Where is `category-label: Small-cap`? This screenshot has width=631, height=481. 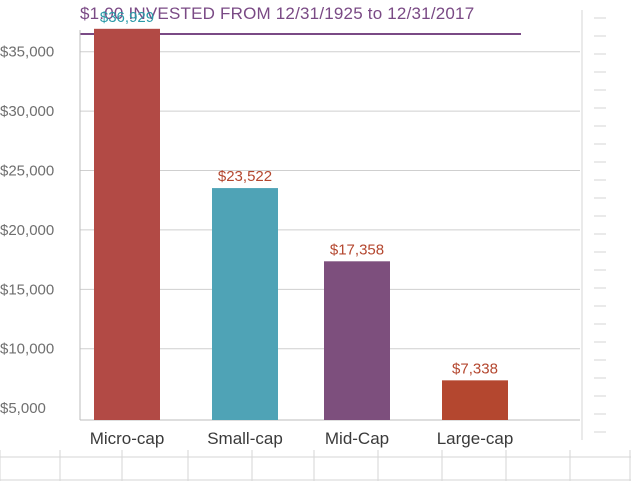
category-label: Small-cap is located at coordinates (245, 438).